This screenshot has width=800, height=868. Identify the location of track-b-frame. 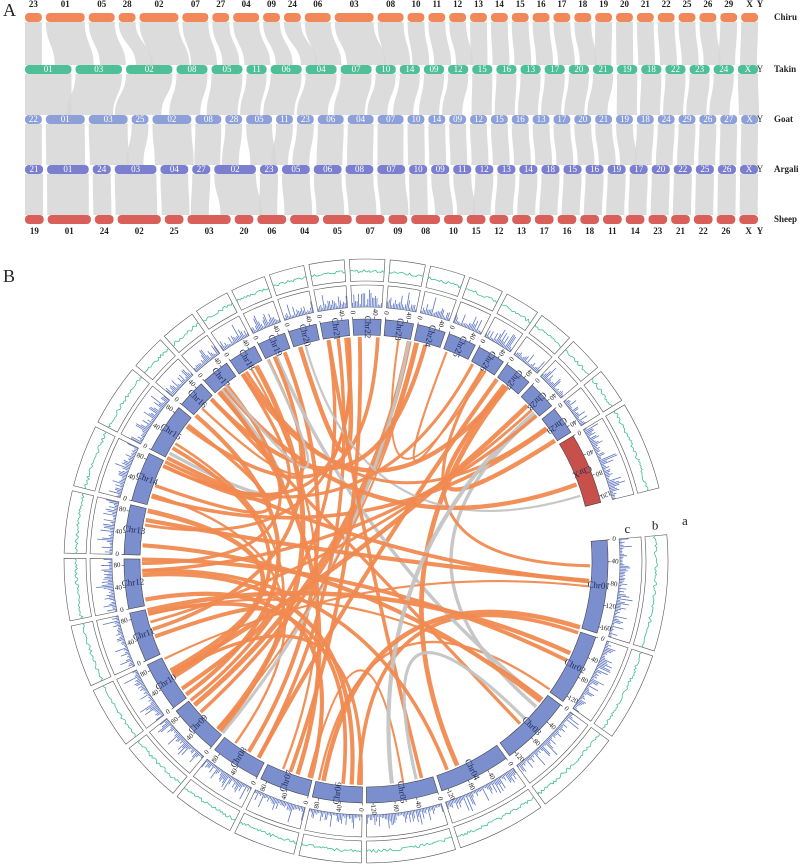
(549, 335).